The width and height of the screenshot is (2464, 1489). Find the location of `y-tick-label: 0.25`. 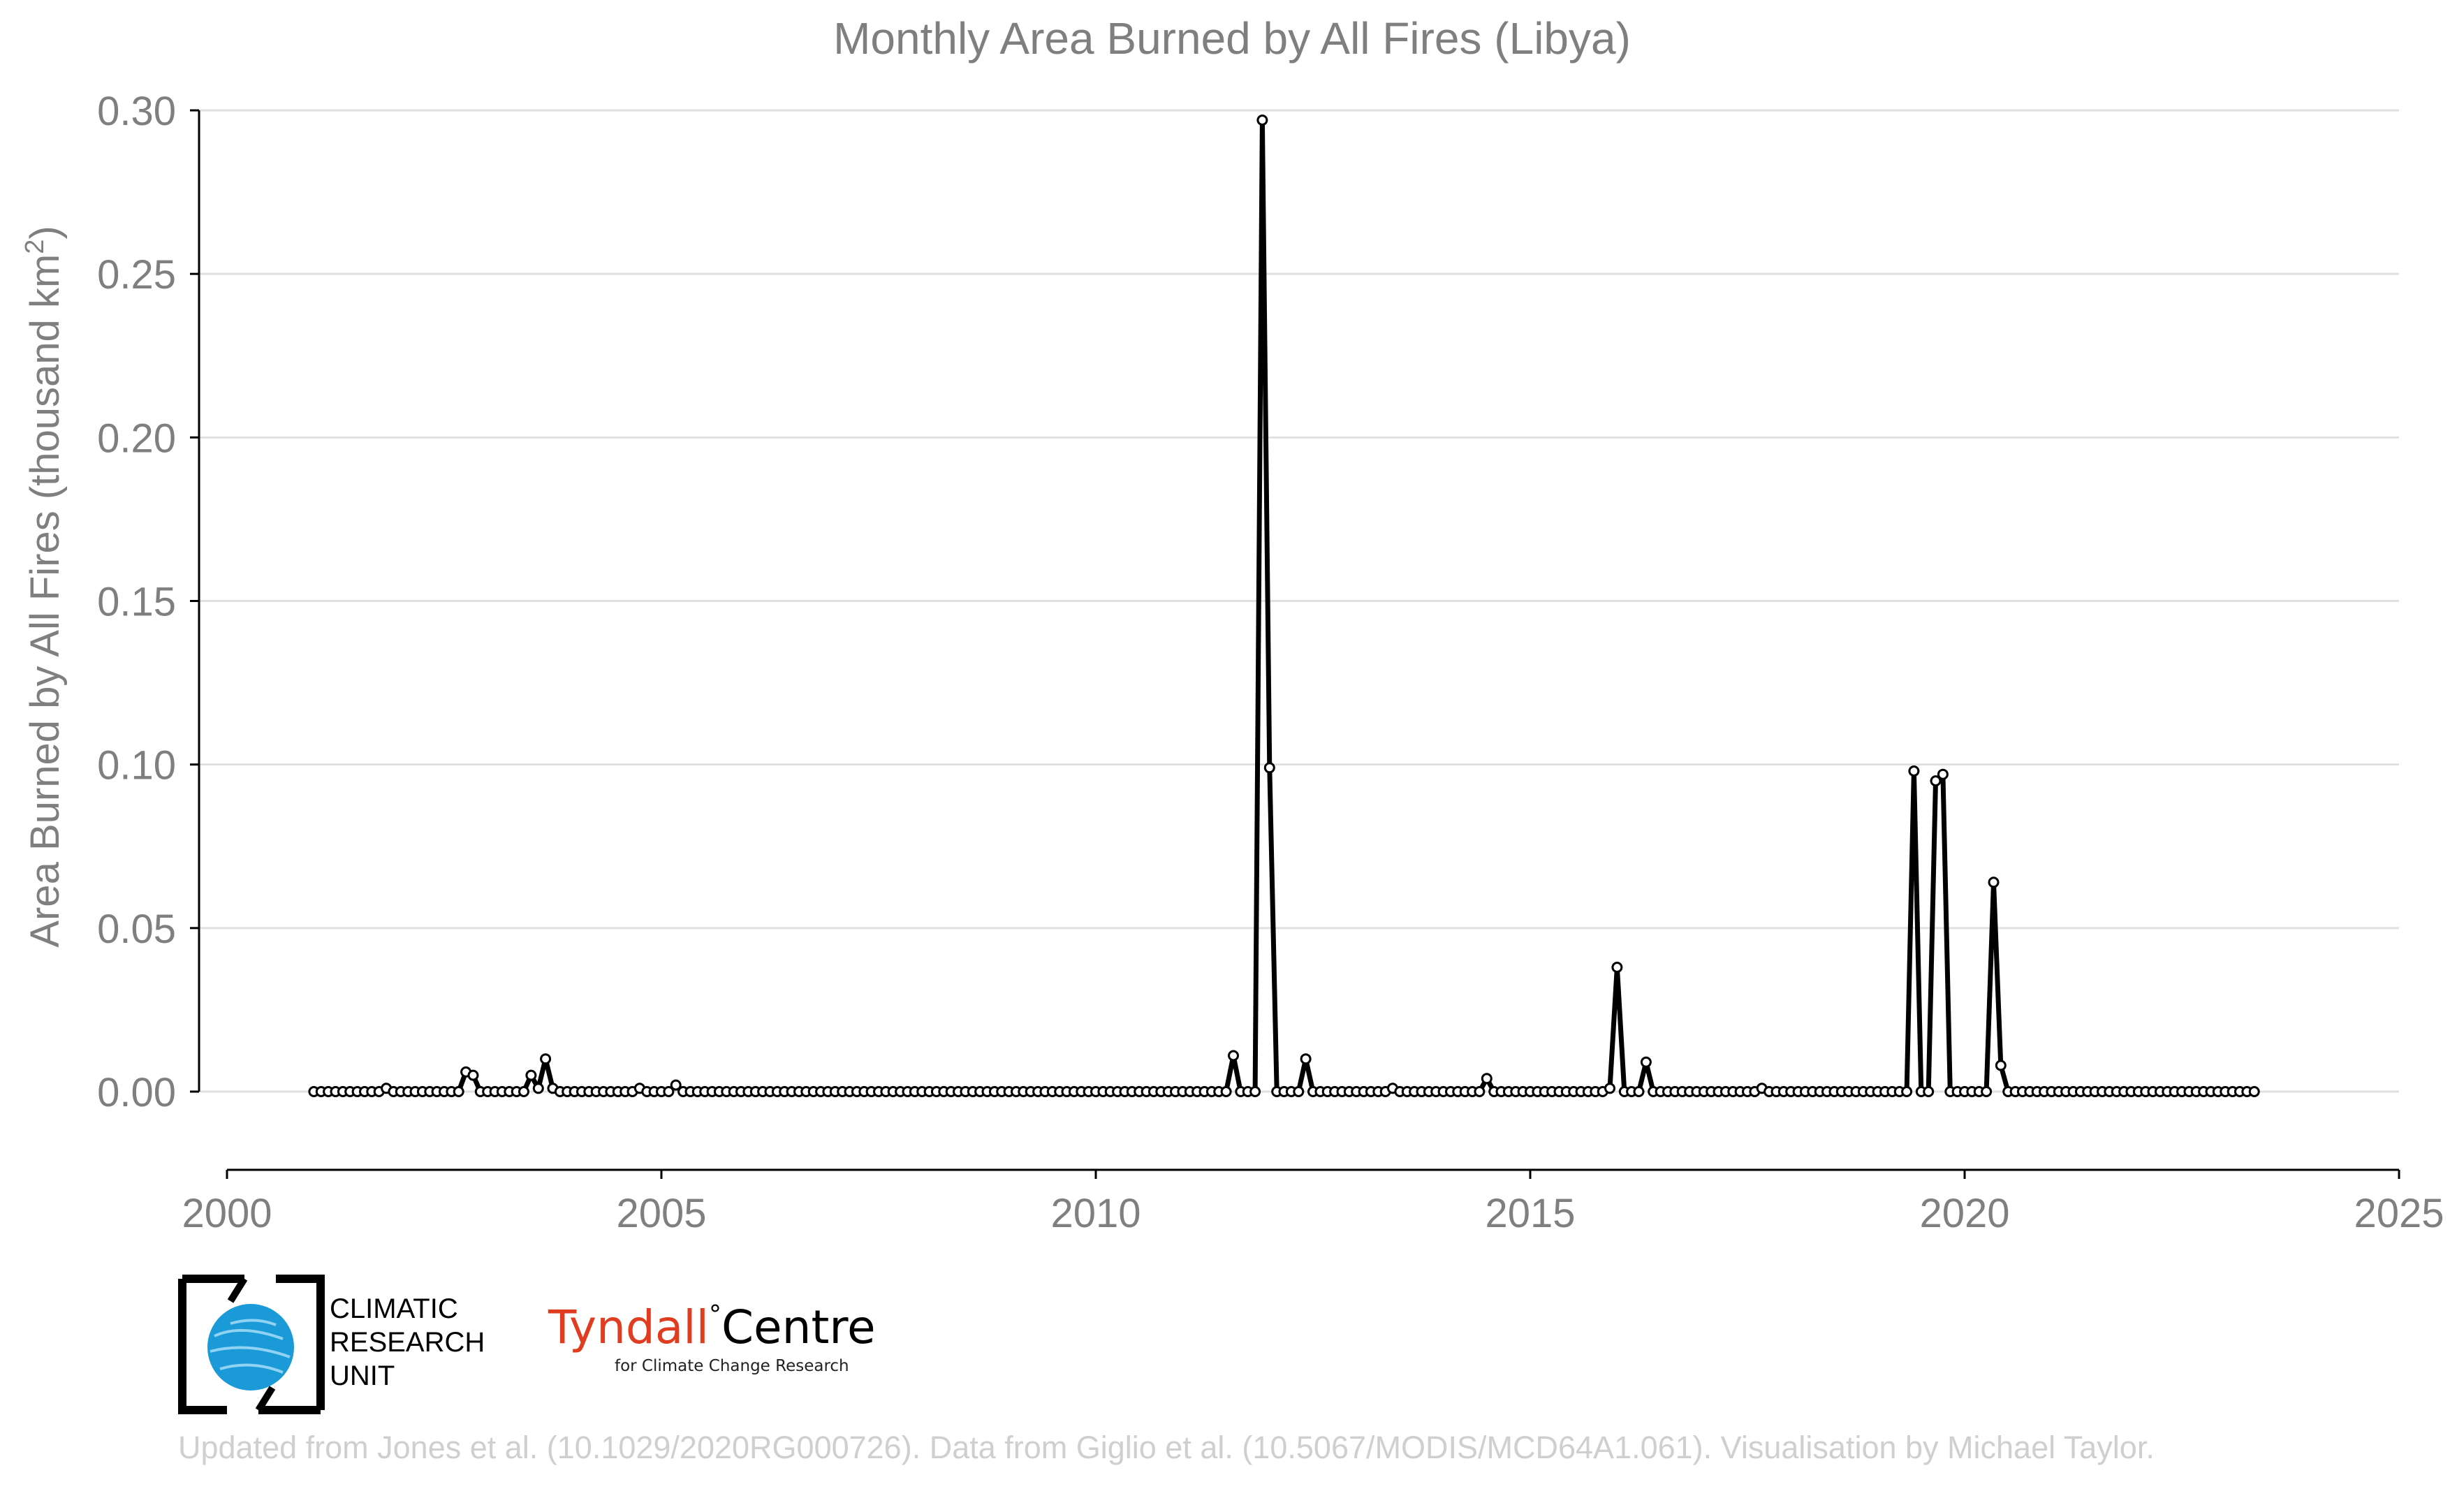

y-tick-label: 0.25 is located at coordinates (136, 275).